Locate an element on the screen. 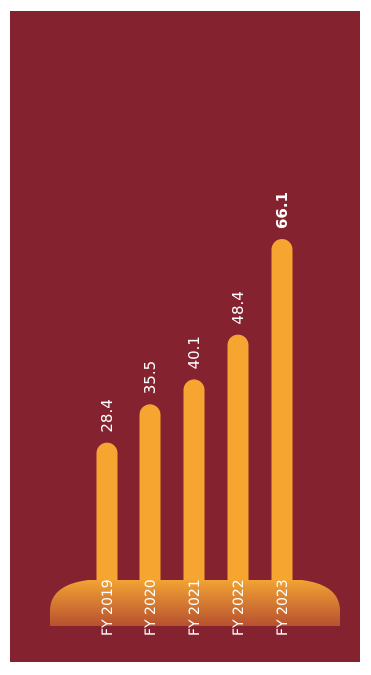  category-label: FY 2020 is located at coordinates (151, 607).